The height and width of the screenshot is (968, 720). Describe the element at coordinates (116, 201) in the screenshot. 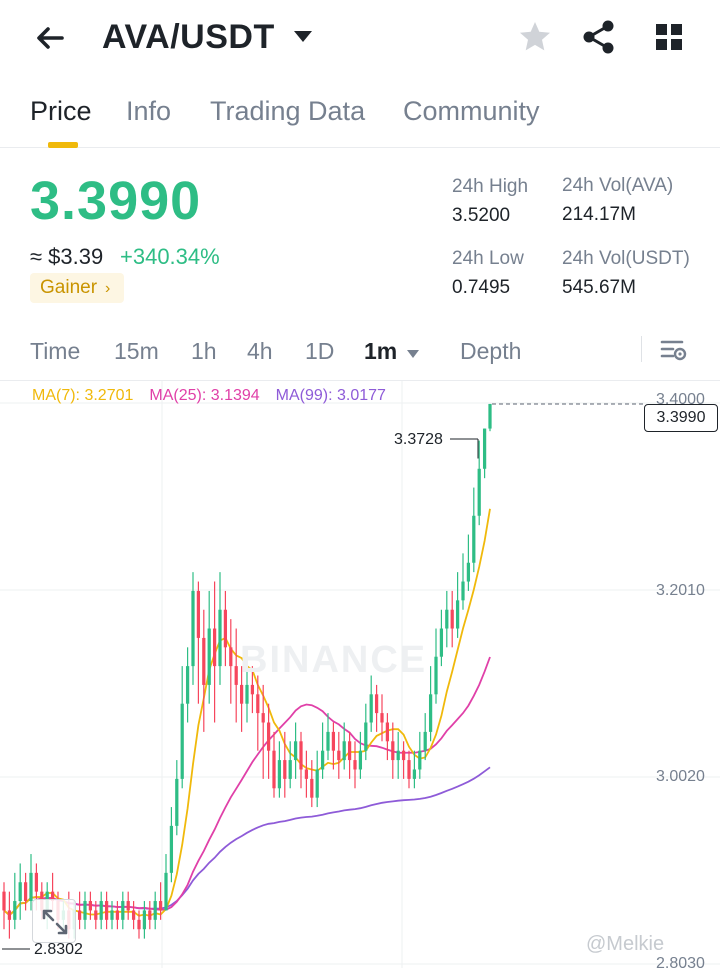

I see `last-price: 3.3990` at that location.